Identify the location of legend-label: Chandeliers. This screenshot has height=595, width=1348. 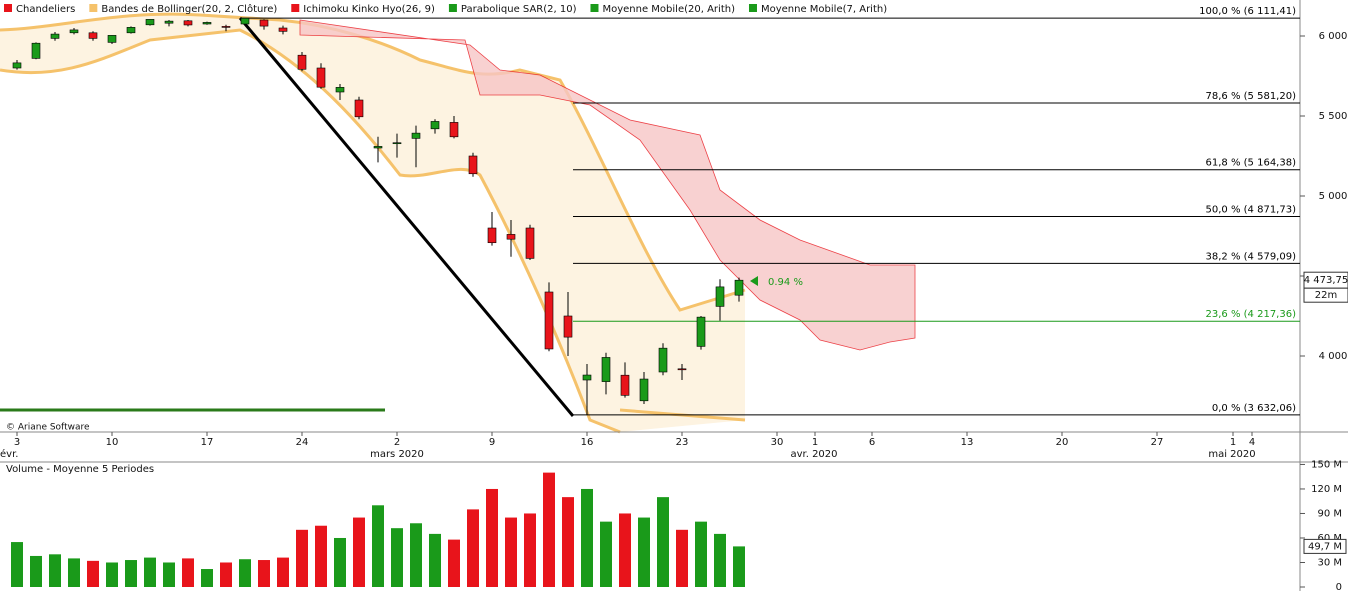
(45, 9).